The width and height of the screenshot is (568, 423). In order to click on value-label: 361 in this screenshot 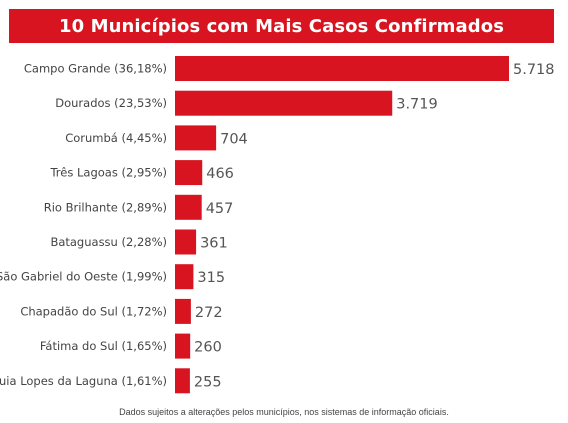, I will do `click(214, 244)`.